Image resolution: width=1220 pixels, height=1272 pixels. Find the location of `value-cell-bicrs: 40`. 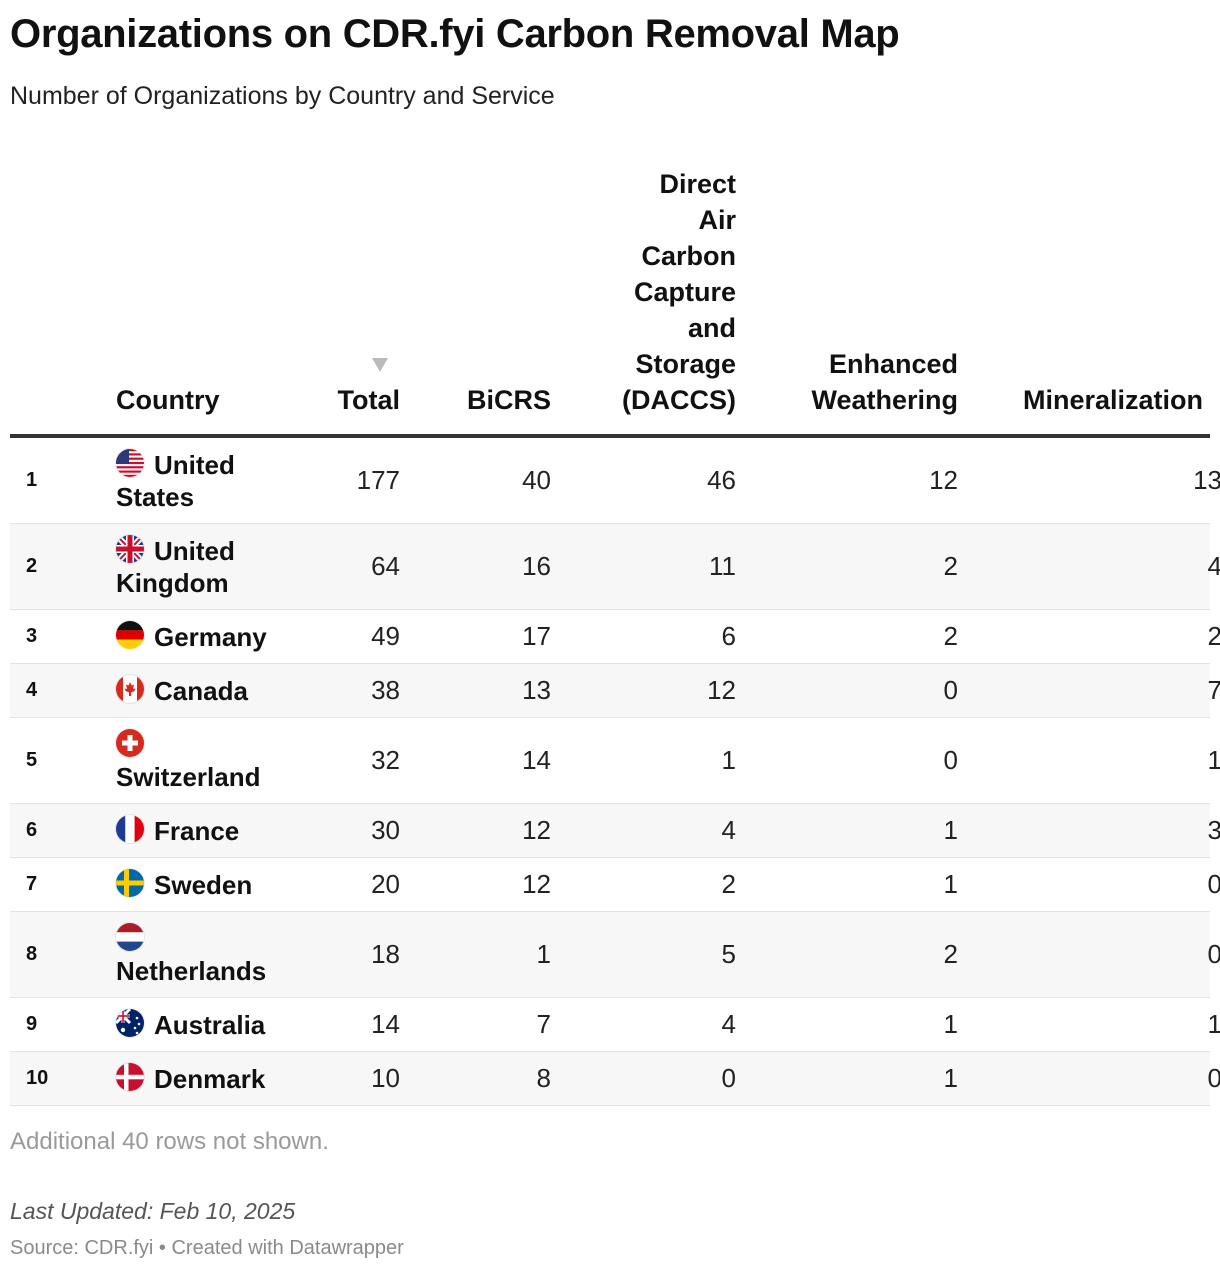

value-cell-bicrs: 40 is located at coordinates (536, 480).